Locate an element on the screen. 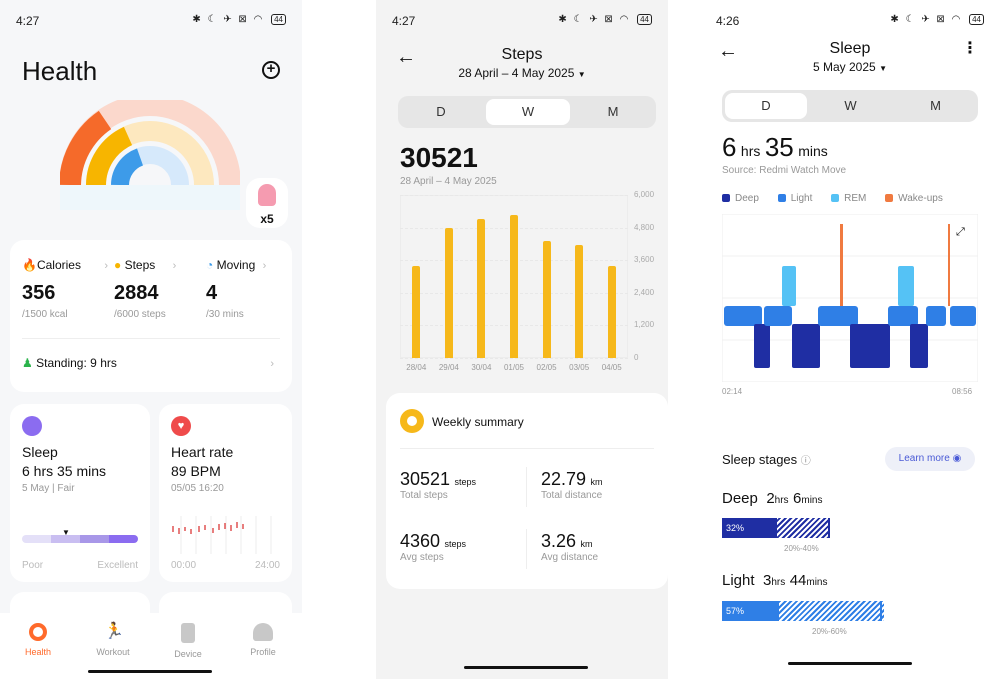  standing-row: ♟ Standing: 9 hrs is located at coordinates (69, 363).